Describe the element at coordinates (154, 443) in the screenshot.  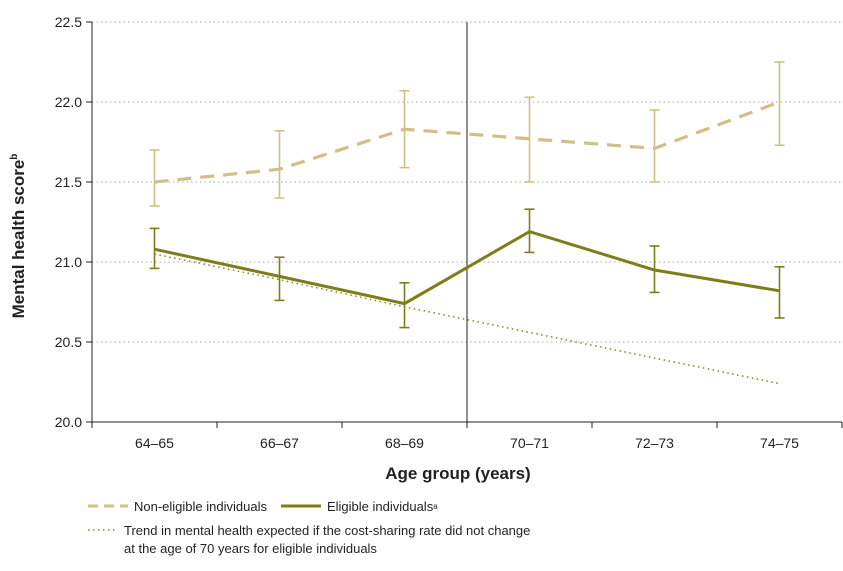
I see `x-tick-label: 64–65` at that location.